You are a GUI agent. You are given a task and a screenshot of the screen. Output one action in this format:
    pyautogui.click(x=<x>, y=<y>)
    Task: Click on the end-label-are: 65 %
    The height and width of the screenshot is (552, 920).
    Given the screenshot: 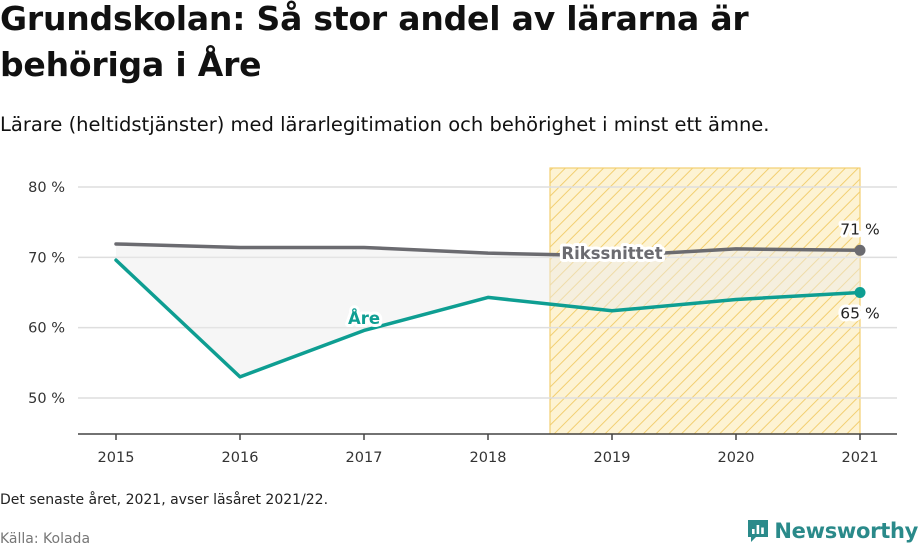 What is the action you would take?
    pyautogui.click(x=859, y=314)
    